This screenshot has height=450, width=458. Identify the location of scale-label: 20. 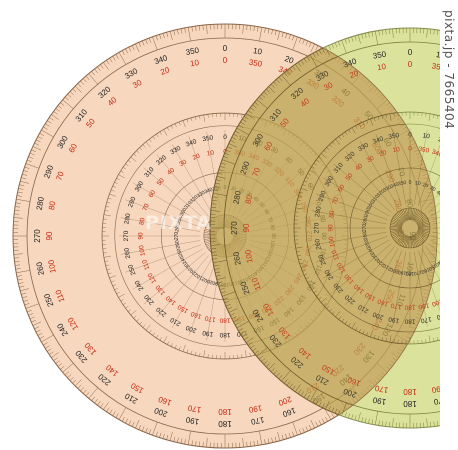
(383, 153).